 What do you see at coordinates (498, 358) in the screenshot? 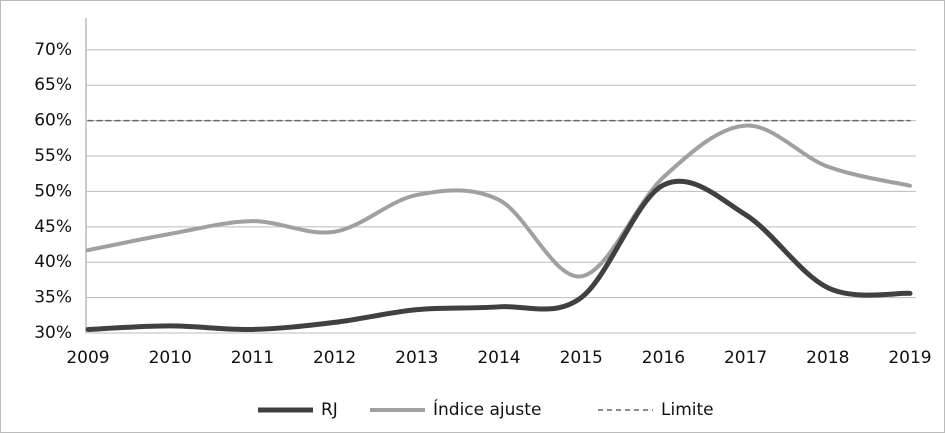
I see `x-tick-label: 2014` at bounding box center [498, 358].